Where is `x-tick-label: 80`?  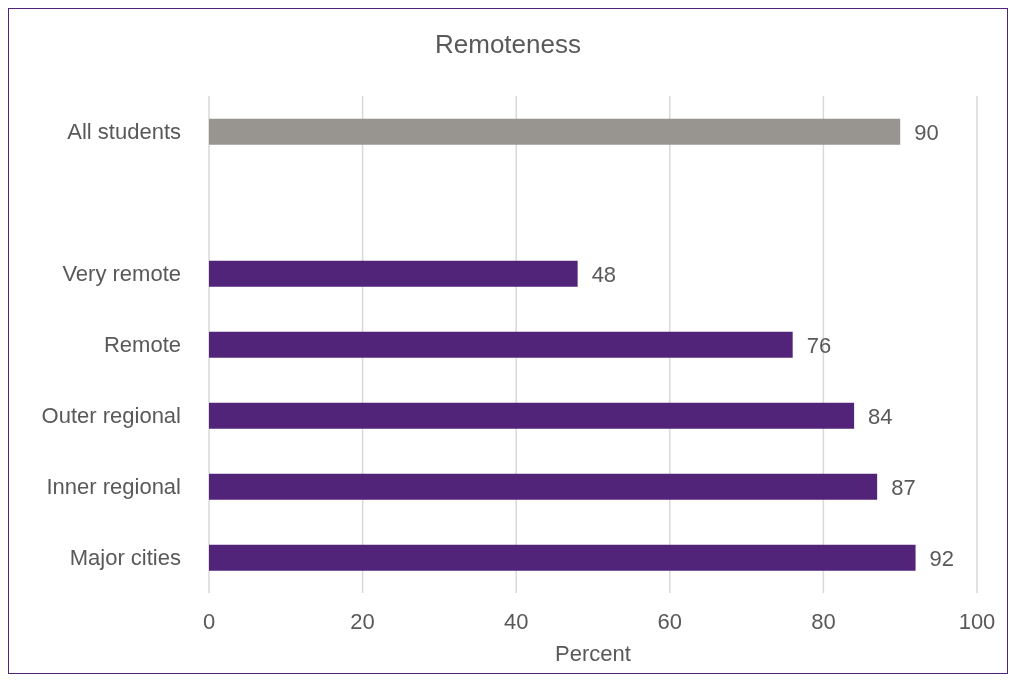
x-tick-label: 80 is located at coordinates (823, 621).